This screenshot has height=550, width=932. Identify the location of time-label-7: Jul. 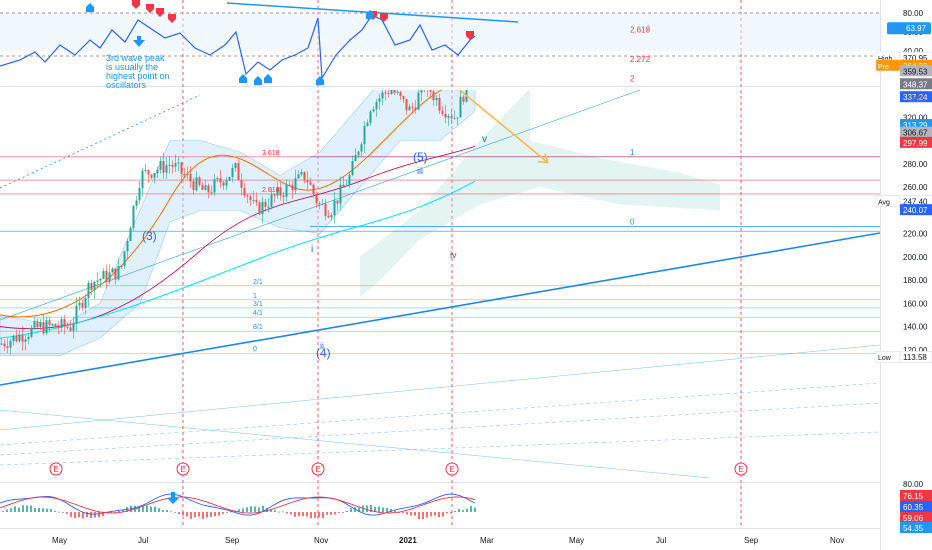
(661, 540).